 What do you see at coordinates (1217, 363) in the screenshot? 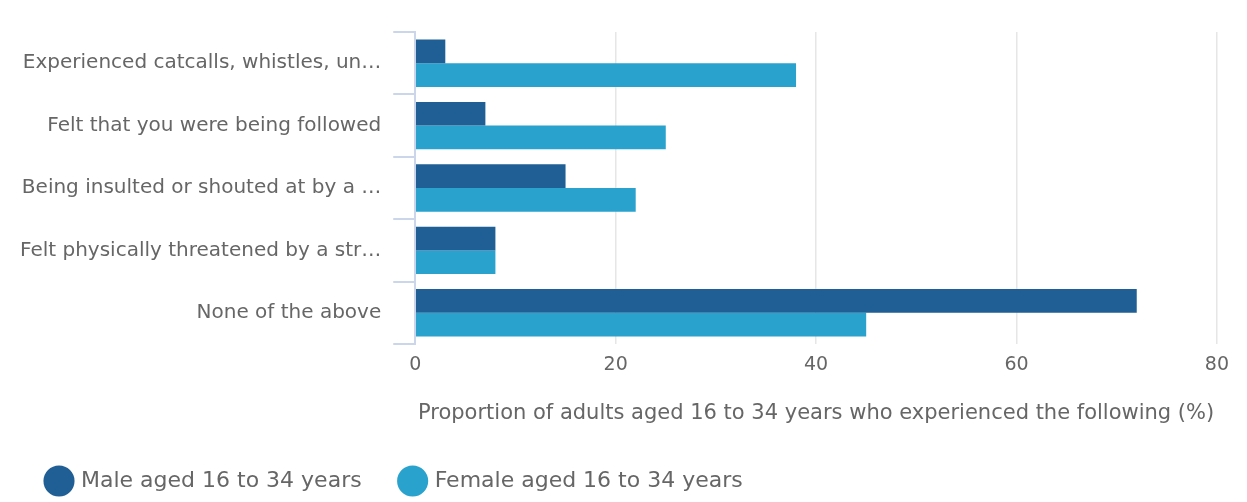
I see `x-tick-label: 80` at bounding box center [1217, 363].